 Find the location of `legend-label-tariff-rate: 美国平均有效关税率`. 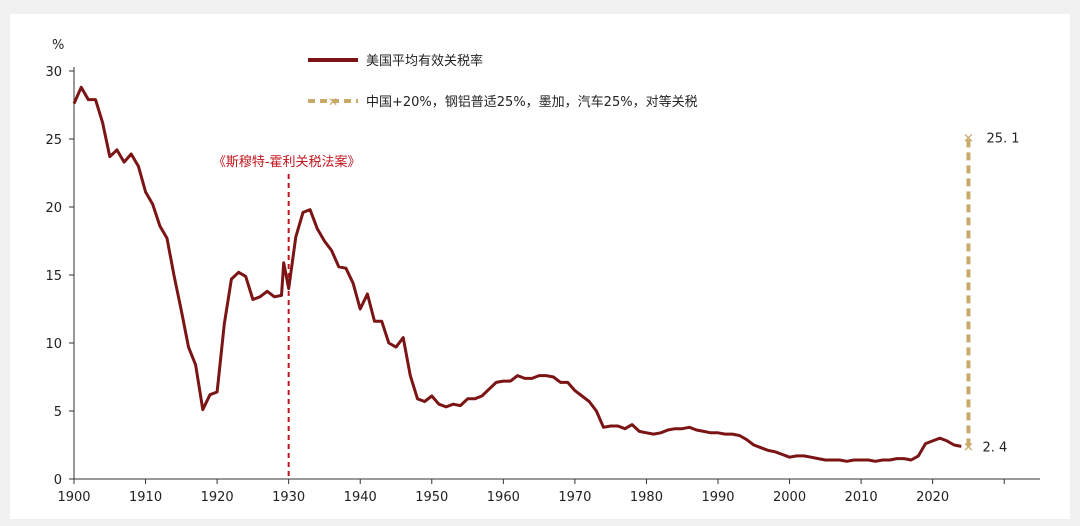

legend-label-tariff-rate: 美国平均有效关税率 is located at coordinates (424, 61).